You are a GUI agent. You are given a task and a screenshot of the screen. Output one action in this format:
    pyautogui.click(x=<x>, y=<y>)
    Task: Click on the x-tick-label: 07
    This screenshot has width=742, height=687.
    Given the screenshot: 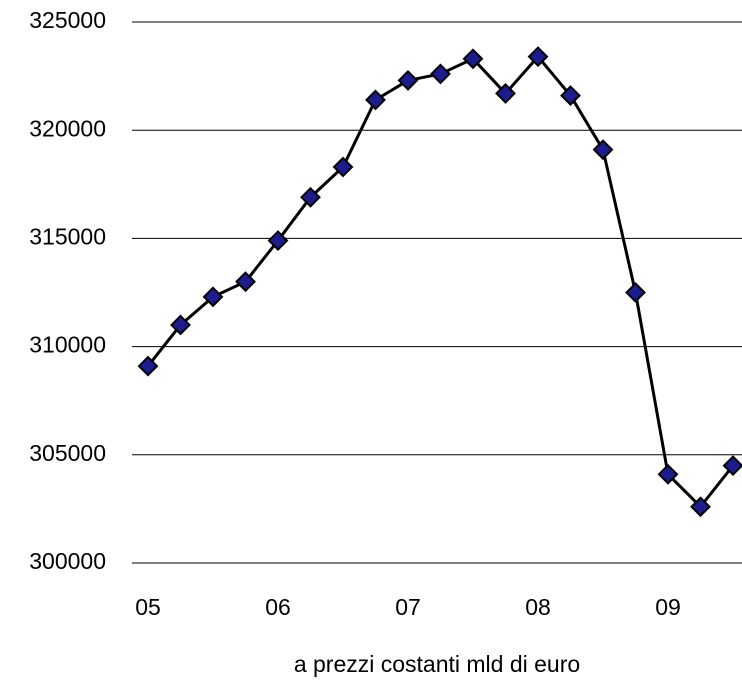 What is the action you would take?
    pyautogui.click(x=408, y=607)
    